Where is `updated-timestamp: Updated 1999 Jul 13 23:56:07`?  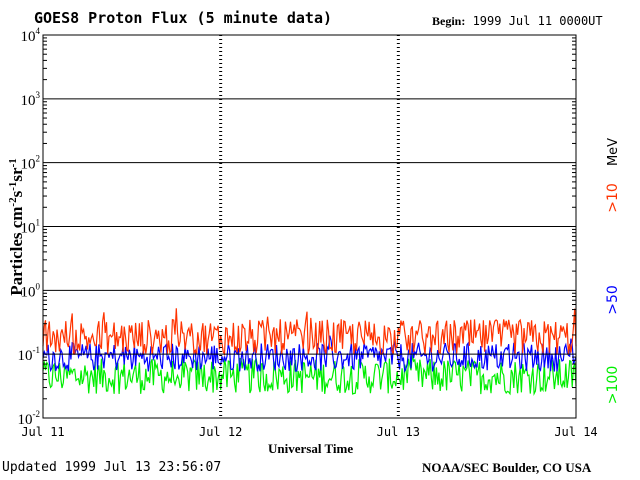
updated-timestamp: Updated 1999 Jul 13 23:56:07 is located at coordinates (112, 467).